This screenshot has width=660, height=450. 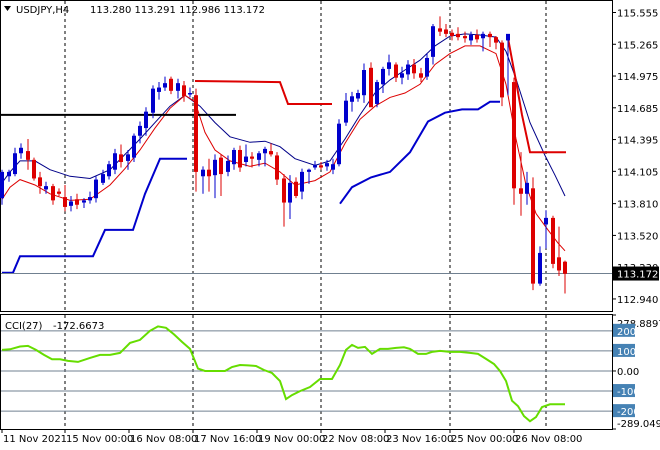 I want to click on cci-title: CCI(27), so click(x=24, y=326).